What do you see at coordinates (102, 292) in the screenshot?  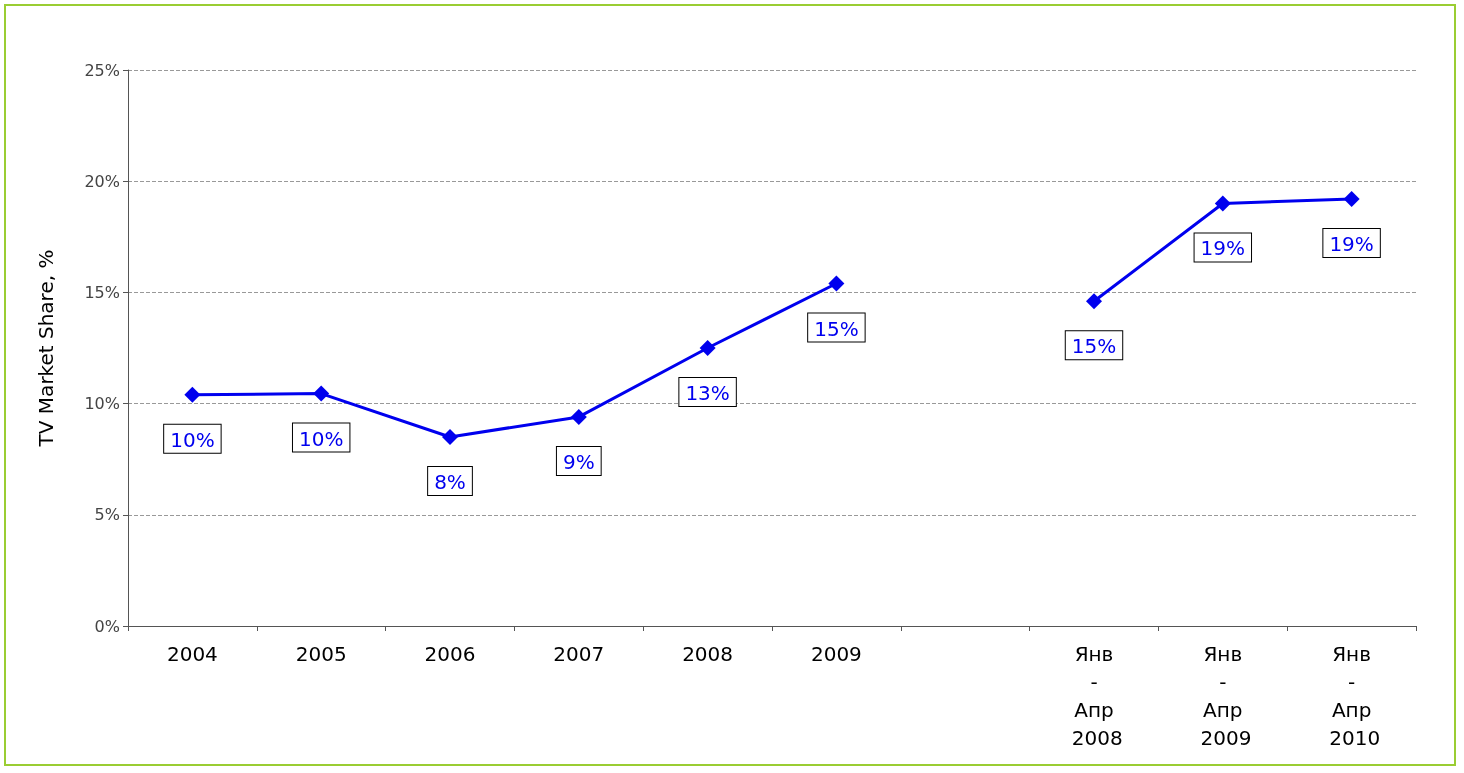 I see `y-tick-label: 15%` at bounding box center [102, 292].